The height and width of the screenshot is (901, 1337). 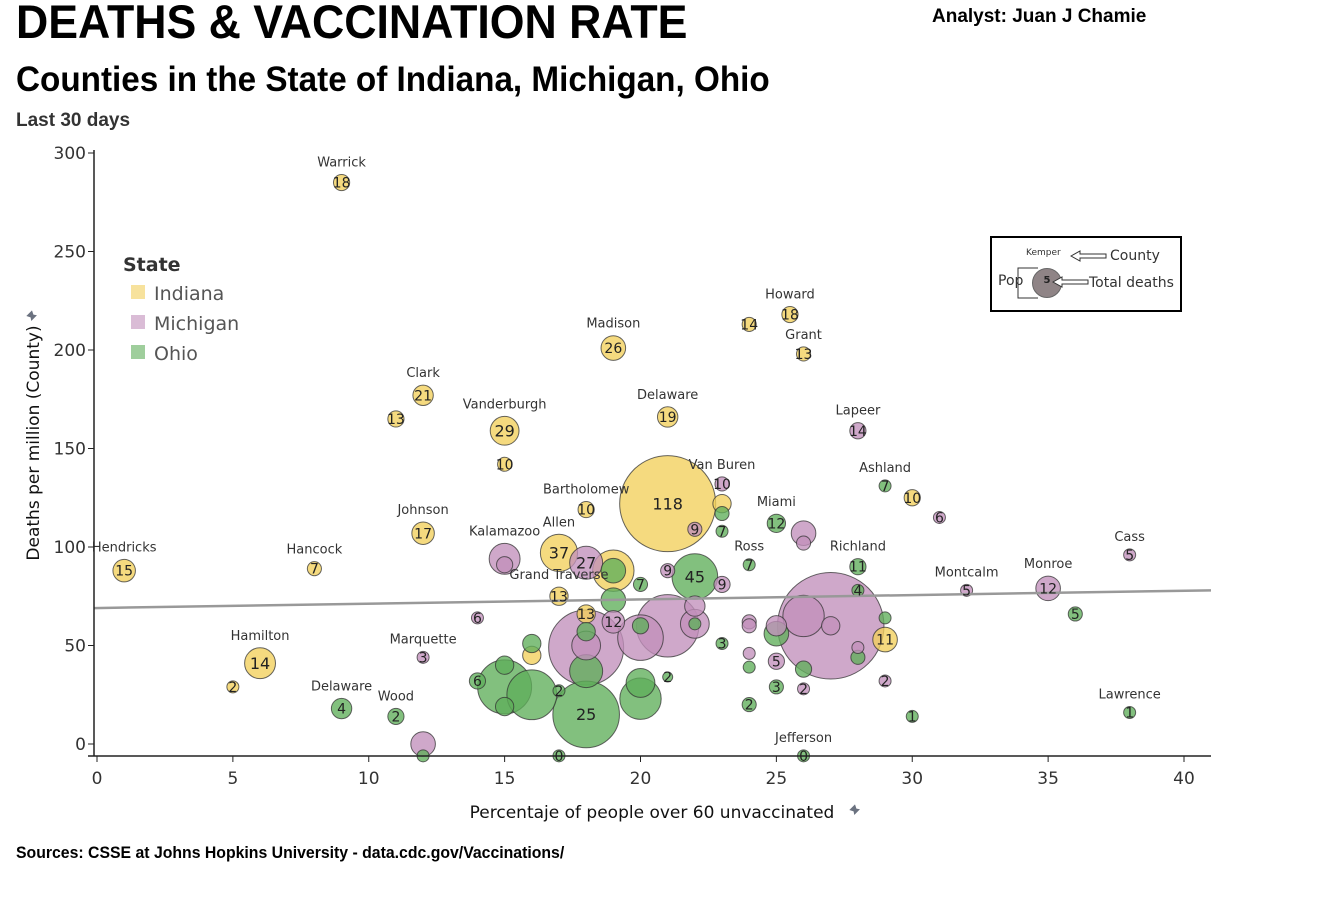 I want to click on county-label: Warrick, so click(x=341, y=162).